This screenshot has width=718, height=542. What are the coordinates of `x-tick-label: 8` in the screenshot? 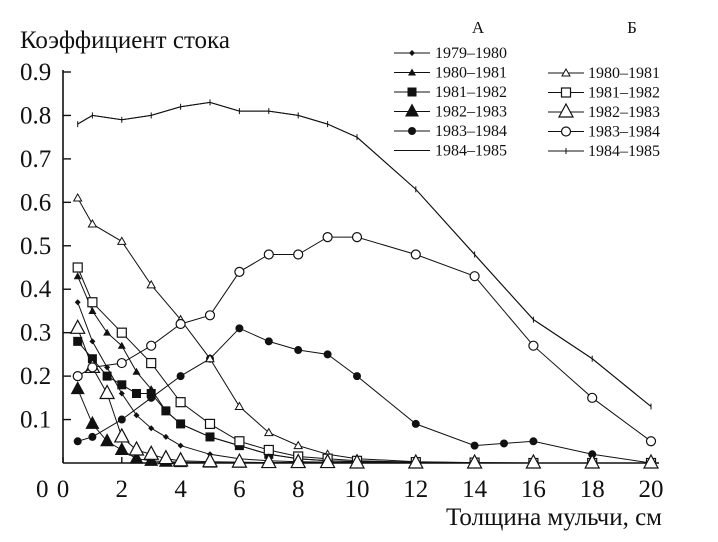 It's located at (298, 489).